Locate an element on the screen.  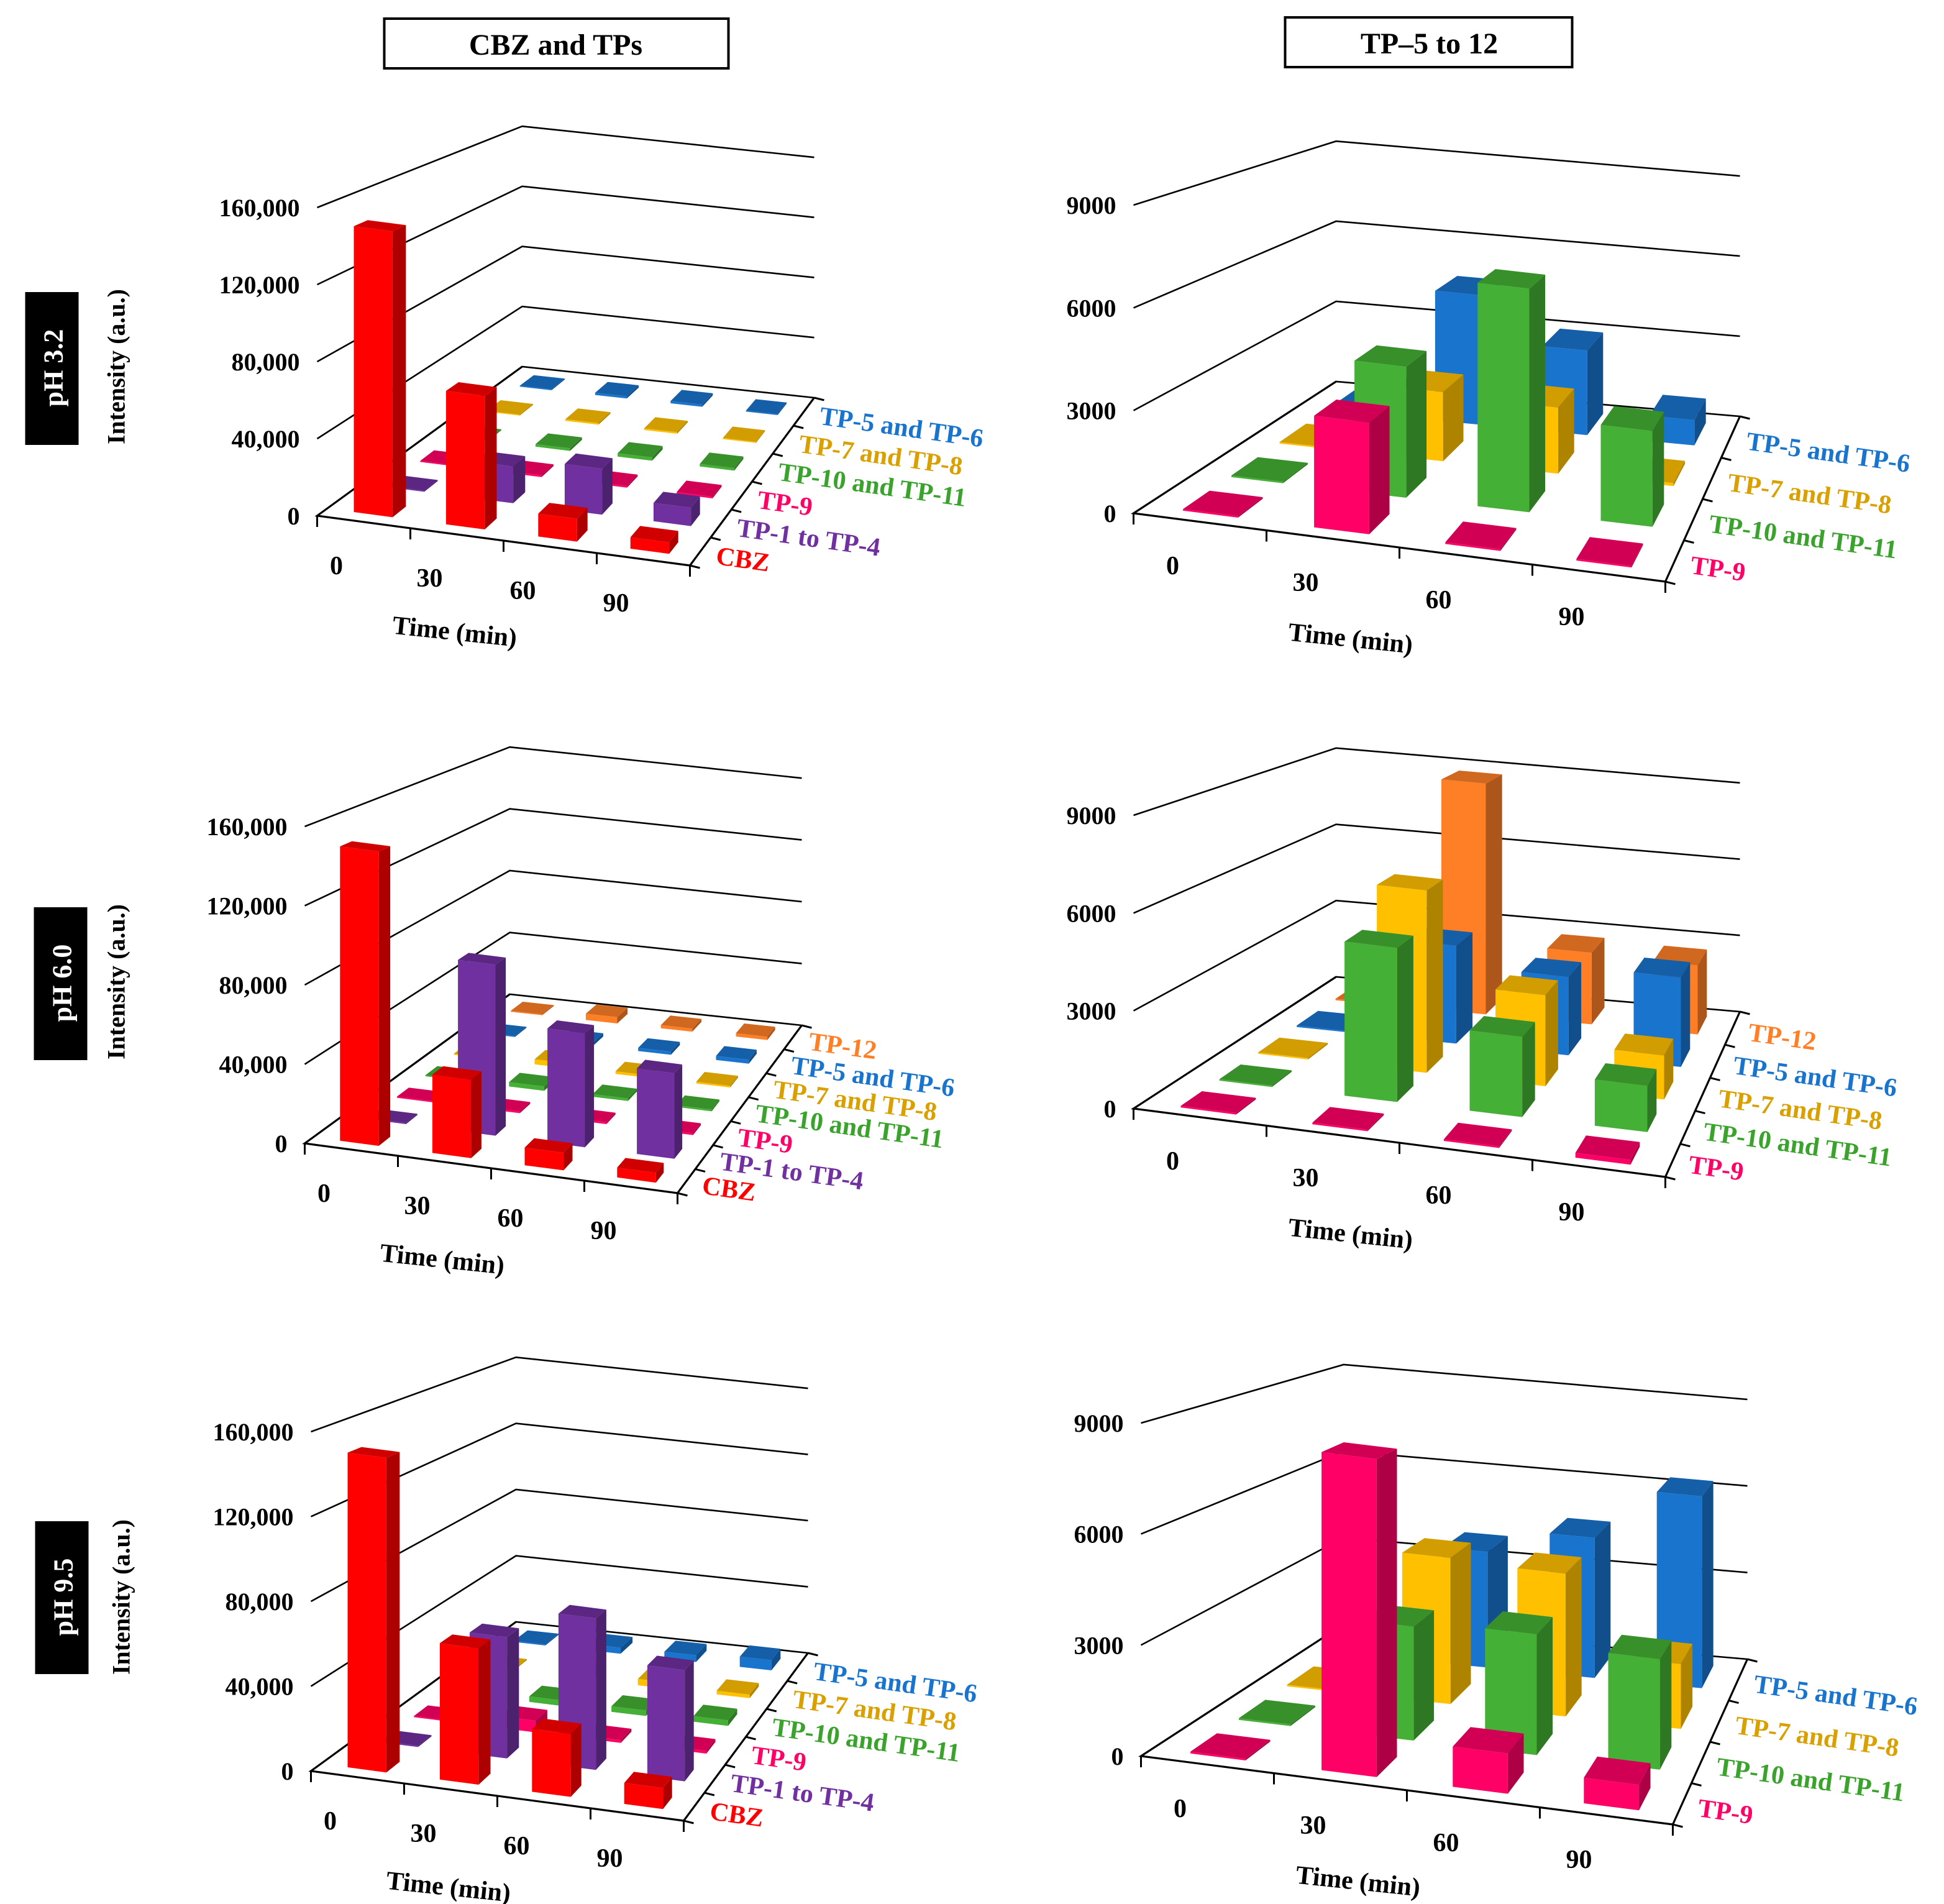
series-label: CBZ is located at coordinates (736, 1815).